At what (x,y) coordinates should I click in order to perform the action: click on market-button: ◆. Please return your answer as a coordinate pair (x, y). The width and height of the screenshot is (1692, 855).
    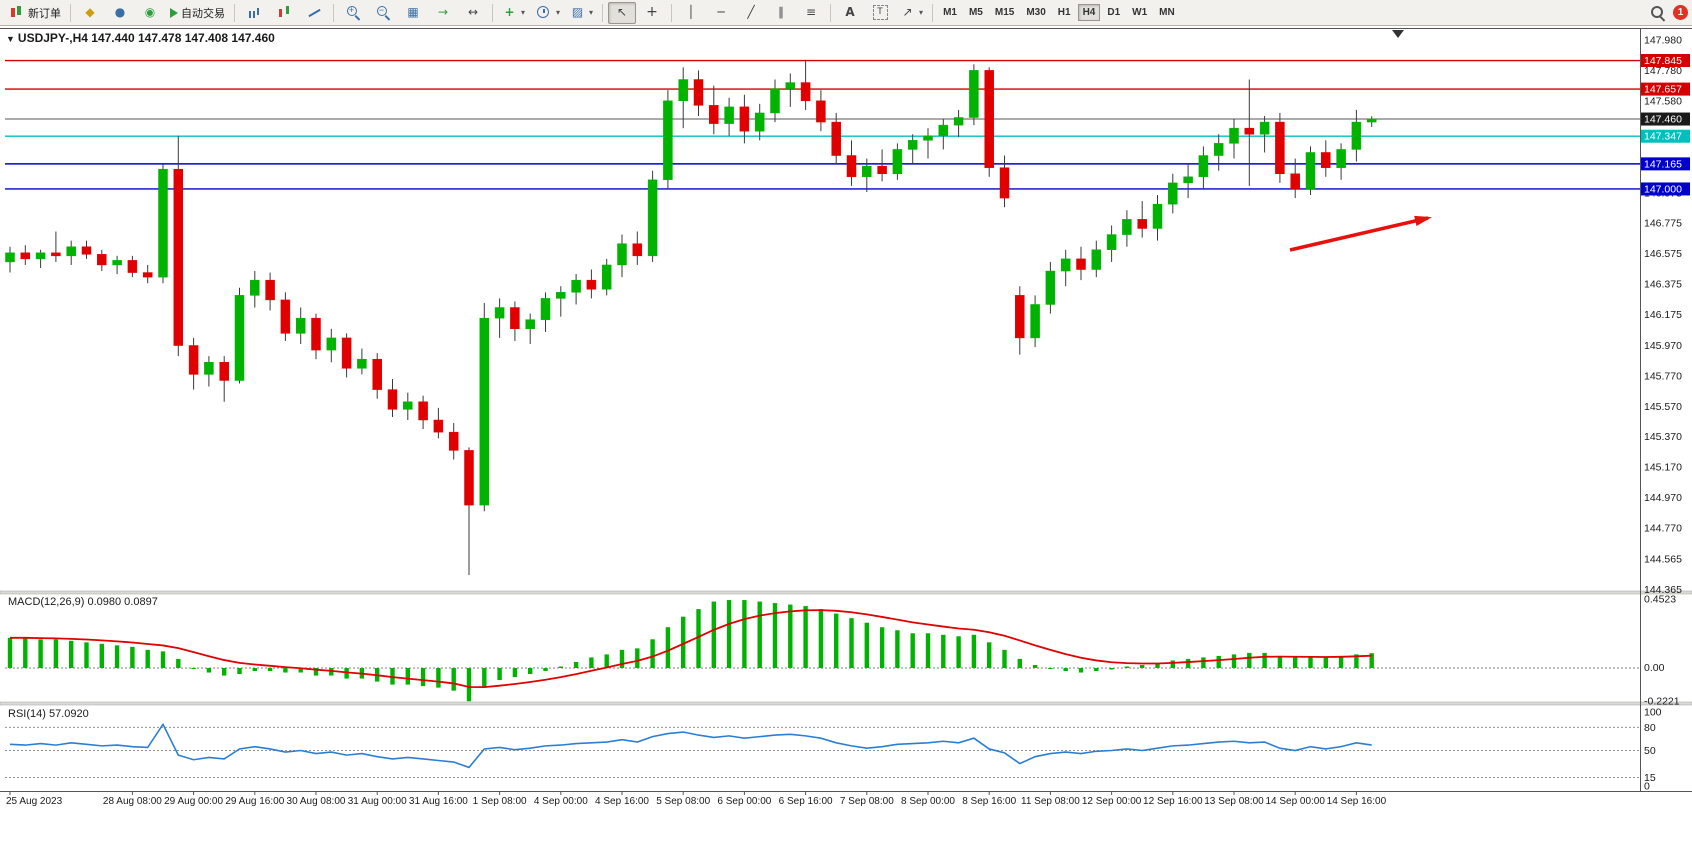
    Looking at the image, I should click on (90, 13).